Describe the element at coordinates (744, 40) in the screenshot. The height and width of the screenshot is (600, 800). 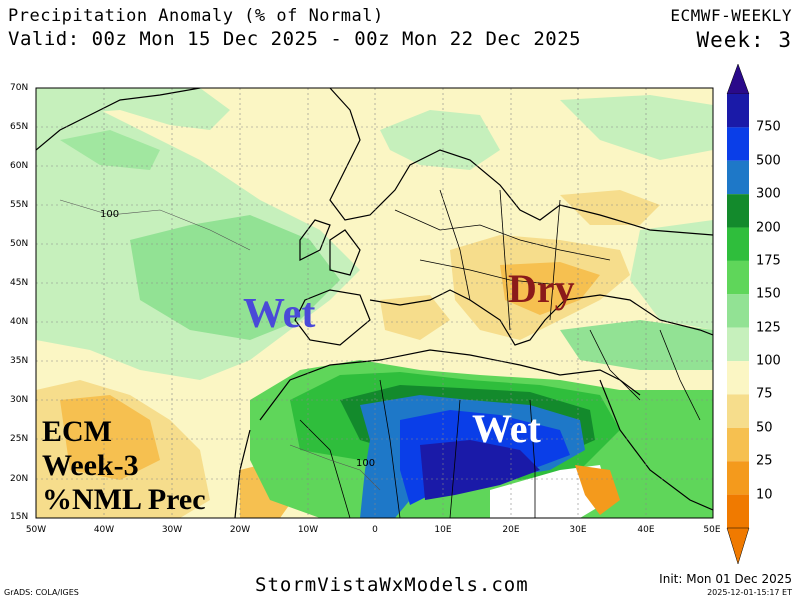
I see `forecast-week: Week: 3` at that location.